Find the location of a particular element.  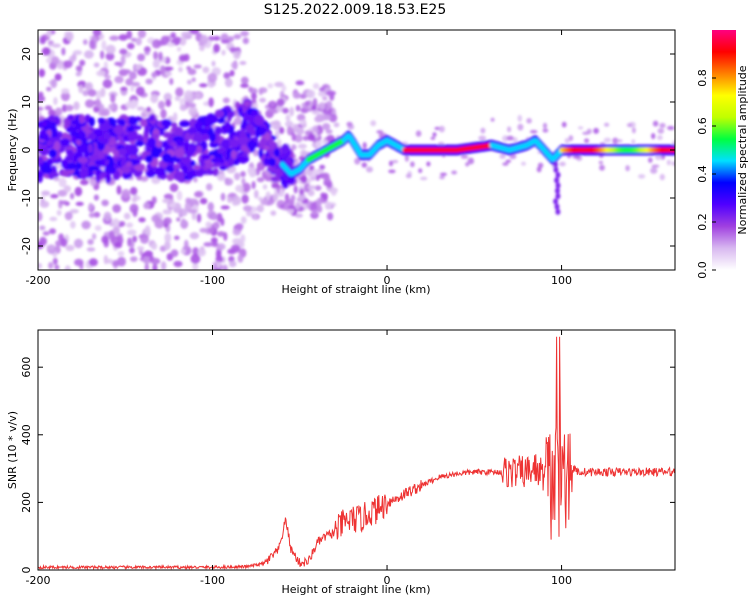

snr-y-tick-label: 600 is located at coordinates (26, 367).